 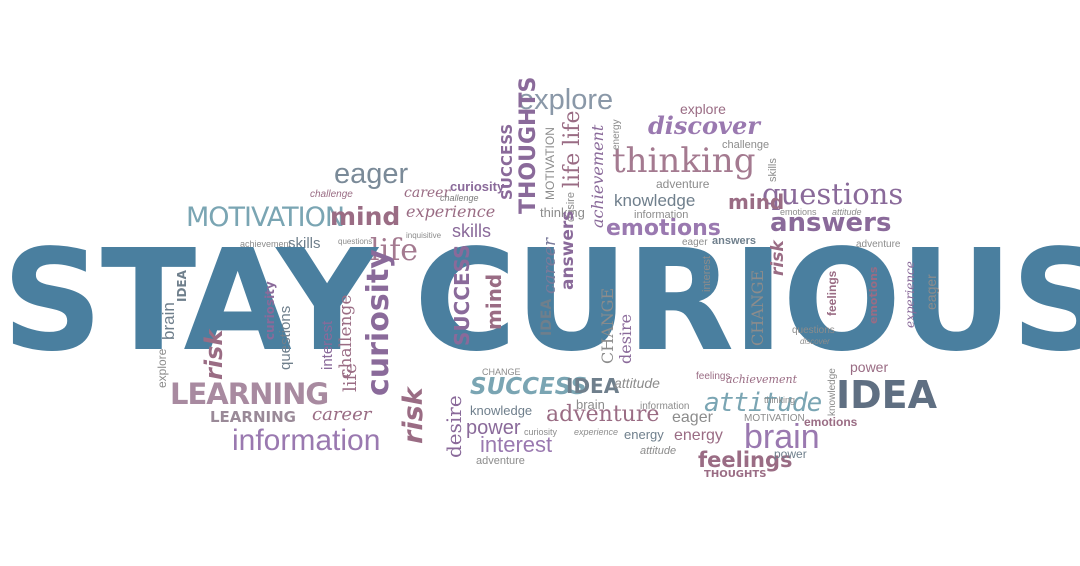 I want to click on word-explore-v: explore, so click(x=162, y=368).